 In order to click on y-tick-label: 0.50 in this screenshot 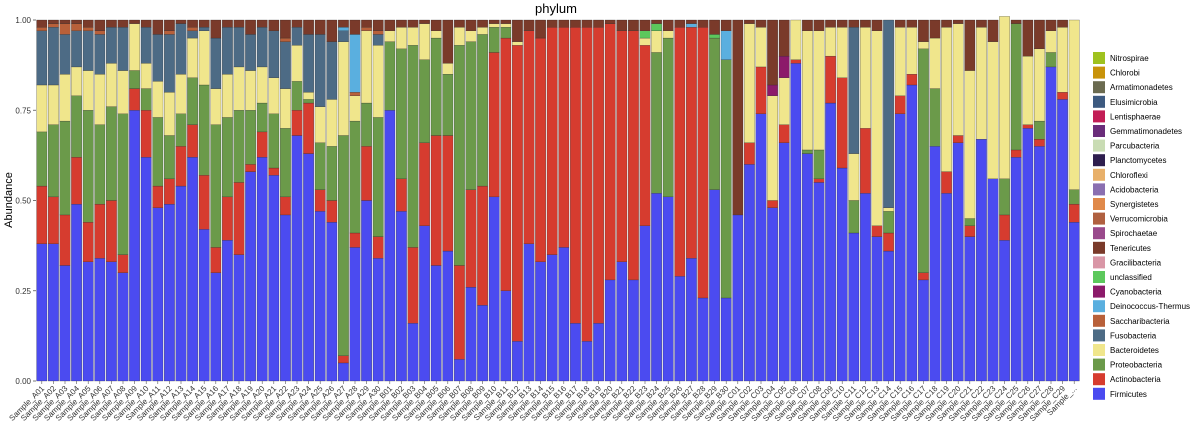, I will do `click(23, 201)`.